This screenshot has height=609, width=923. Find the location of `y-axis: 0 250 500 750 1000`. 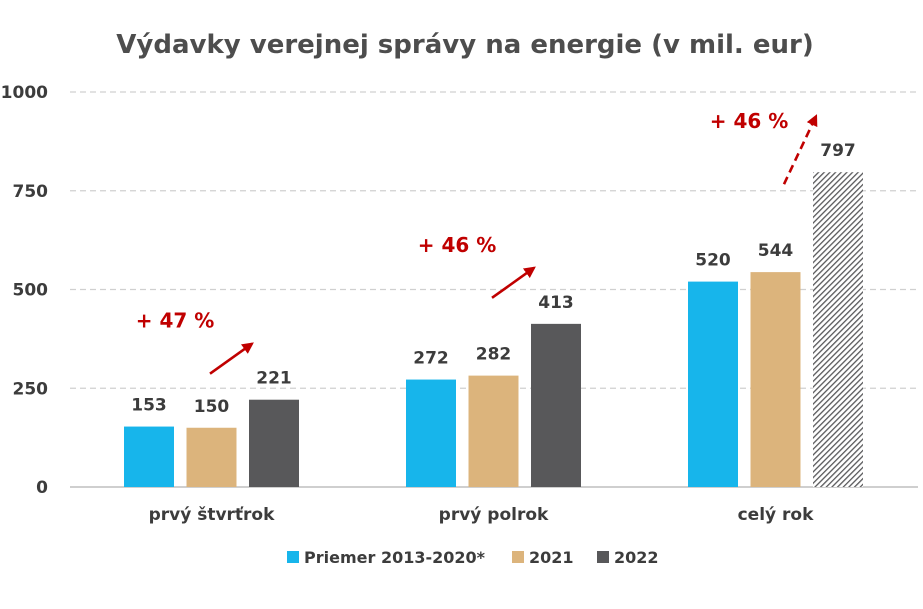

y-axis: 0 250 500 750 1000 is located at coordinates (24, 290).